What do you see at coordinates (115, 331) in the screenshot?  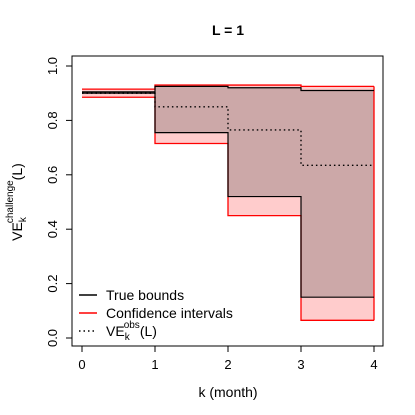 I see `legend-ve-obs-main: VE` at bounding box center [115, 331].